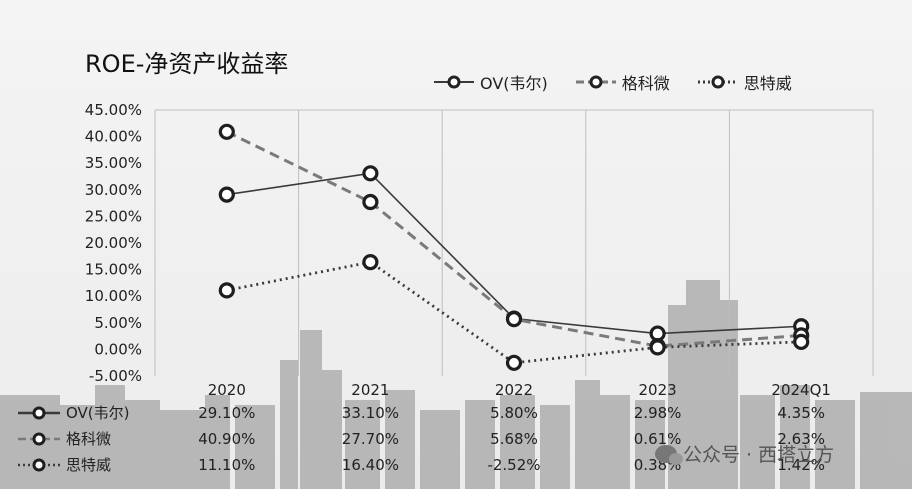  I want to click on data-label: 5.80%, so click(514, 413).